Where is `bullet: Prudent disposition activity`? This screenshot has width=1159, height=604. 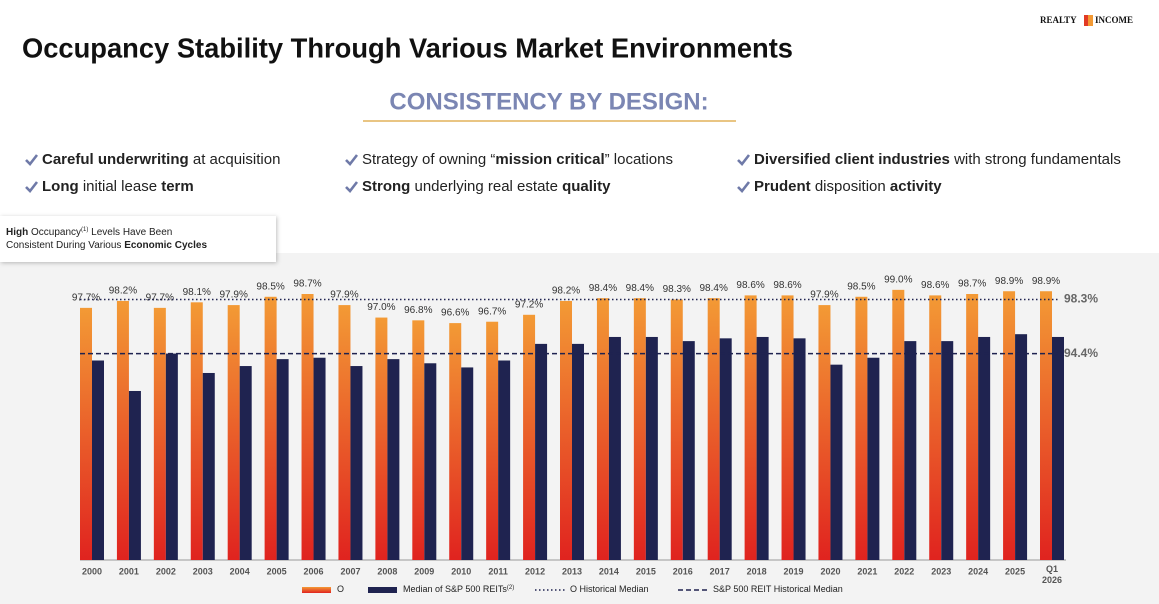 bullet: Prudent disposition activity is located at coordinates (848, 186).